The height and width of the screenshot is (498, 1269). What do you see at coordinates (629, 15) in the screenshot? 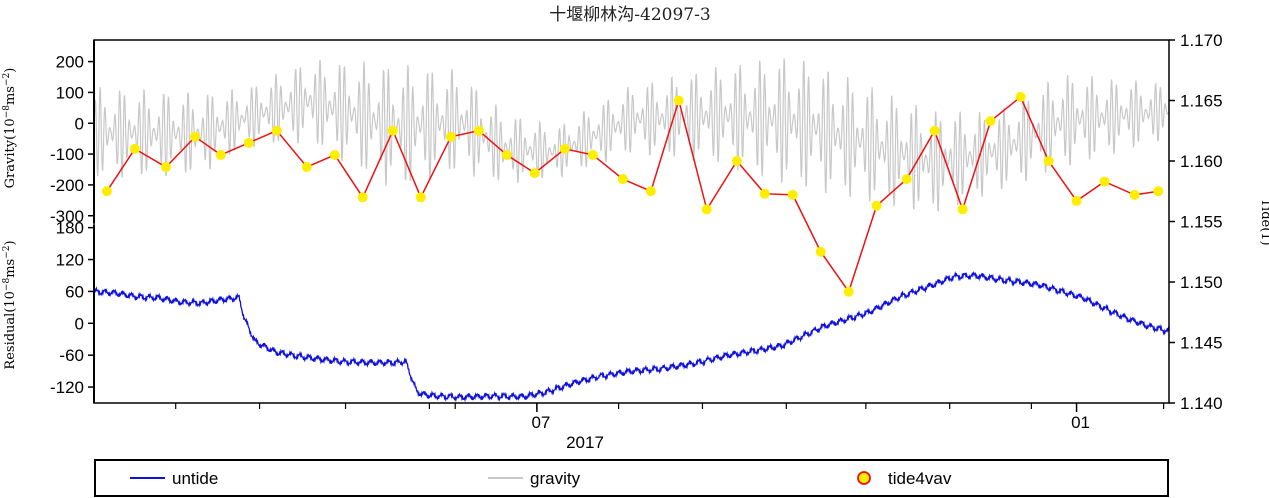
I see `chart-title: 十堰柳林沟-42097-3` at bounding box center [629, 15].